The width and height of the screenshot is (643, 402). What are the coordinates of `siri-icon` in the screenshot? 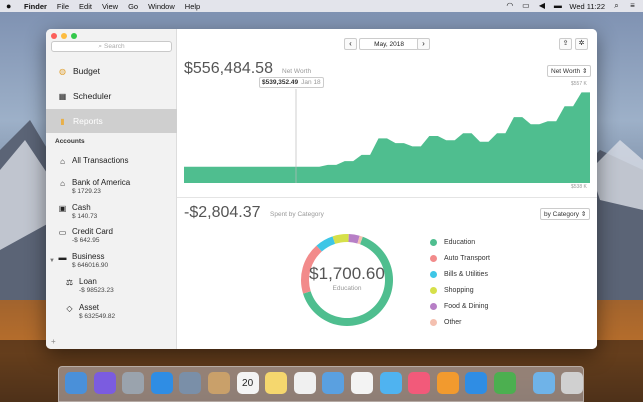 It's located at (104, 383).